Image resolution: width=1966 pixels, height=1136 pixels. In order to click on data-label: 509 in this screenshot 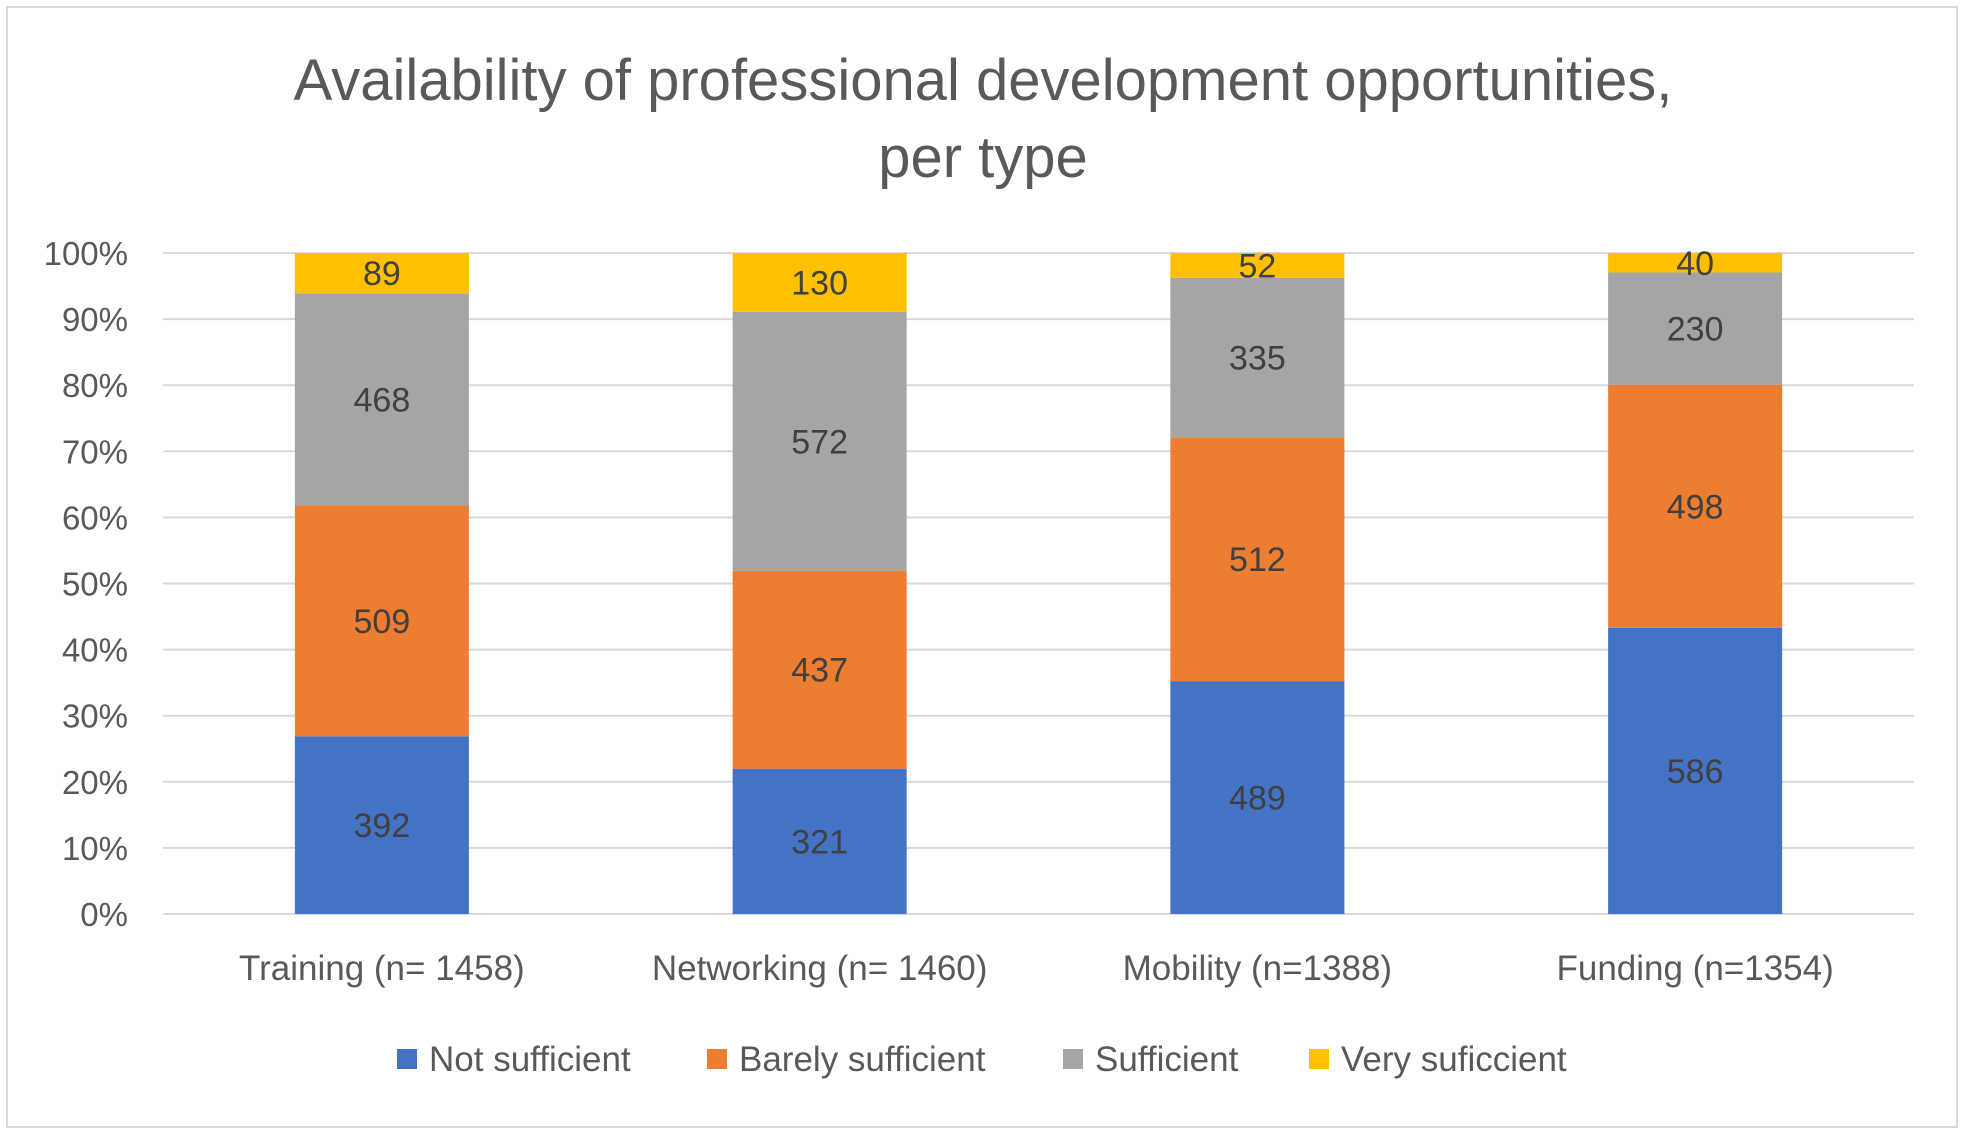, I will do `click(382, 622)`.